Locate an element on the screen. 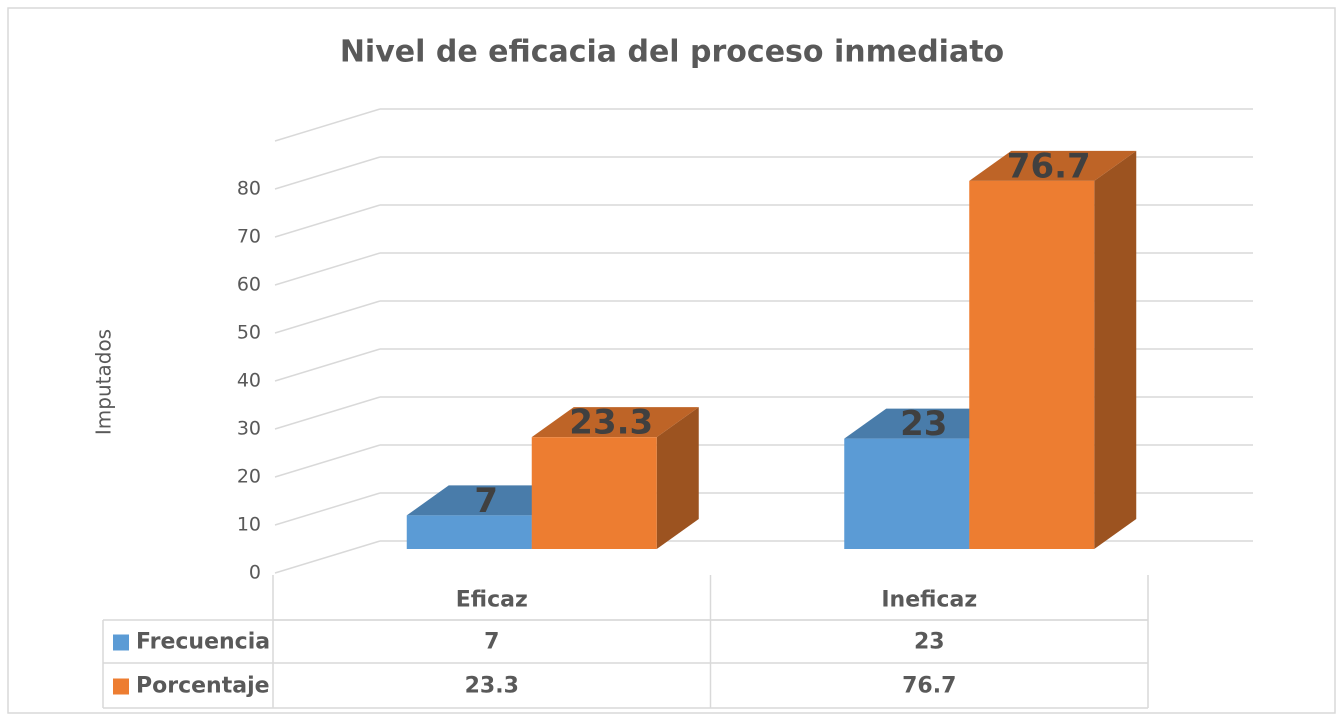 The image size is (1343, 720). table-value: 23 is located at coordinates (929, 642).